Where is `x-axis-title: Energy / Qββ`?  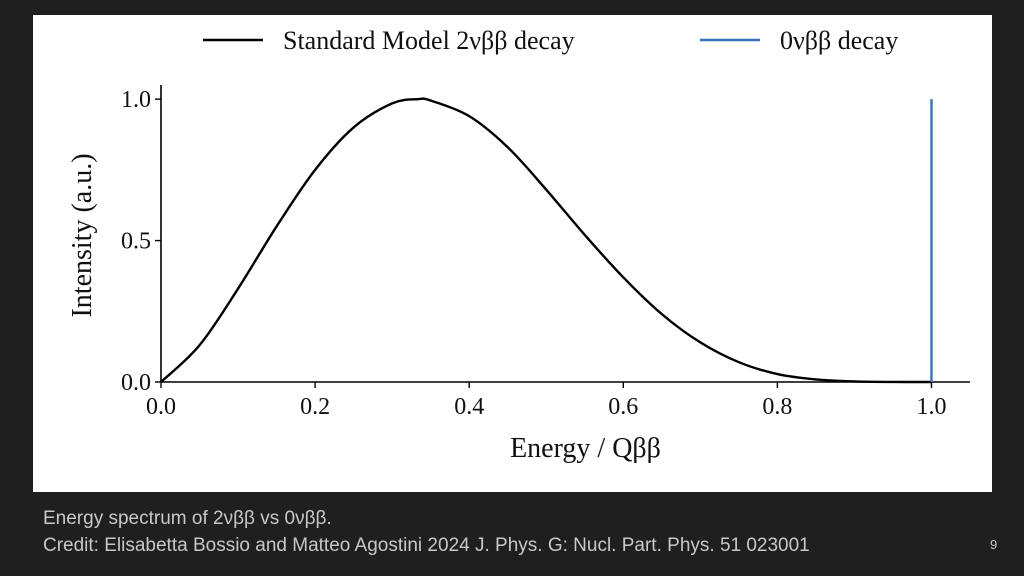
x-axis-title: Energy / Qββ is located at coordinates (585, 448).